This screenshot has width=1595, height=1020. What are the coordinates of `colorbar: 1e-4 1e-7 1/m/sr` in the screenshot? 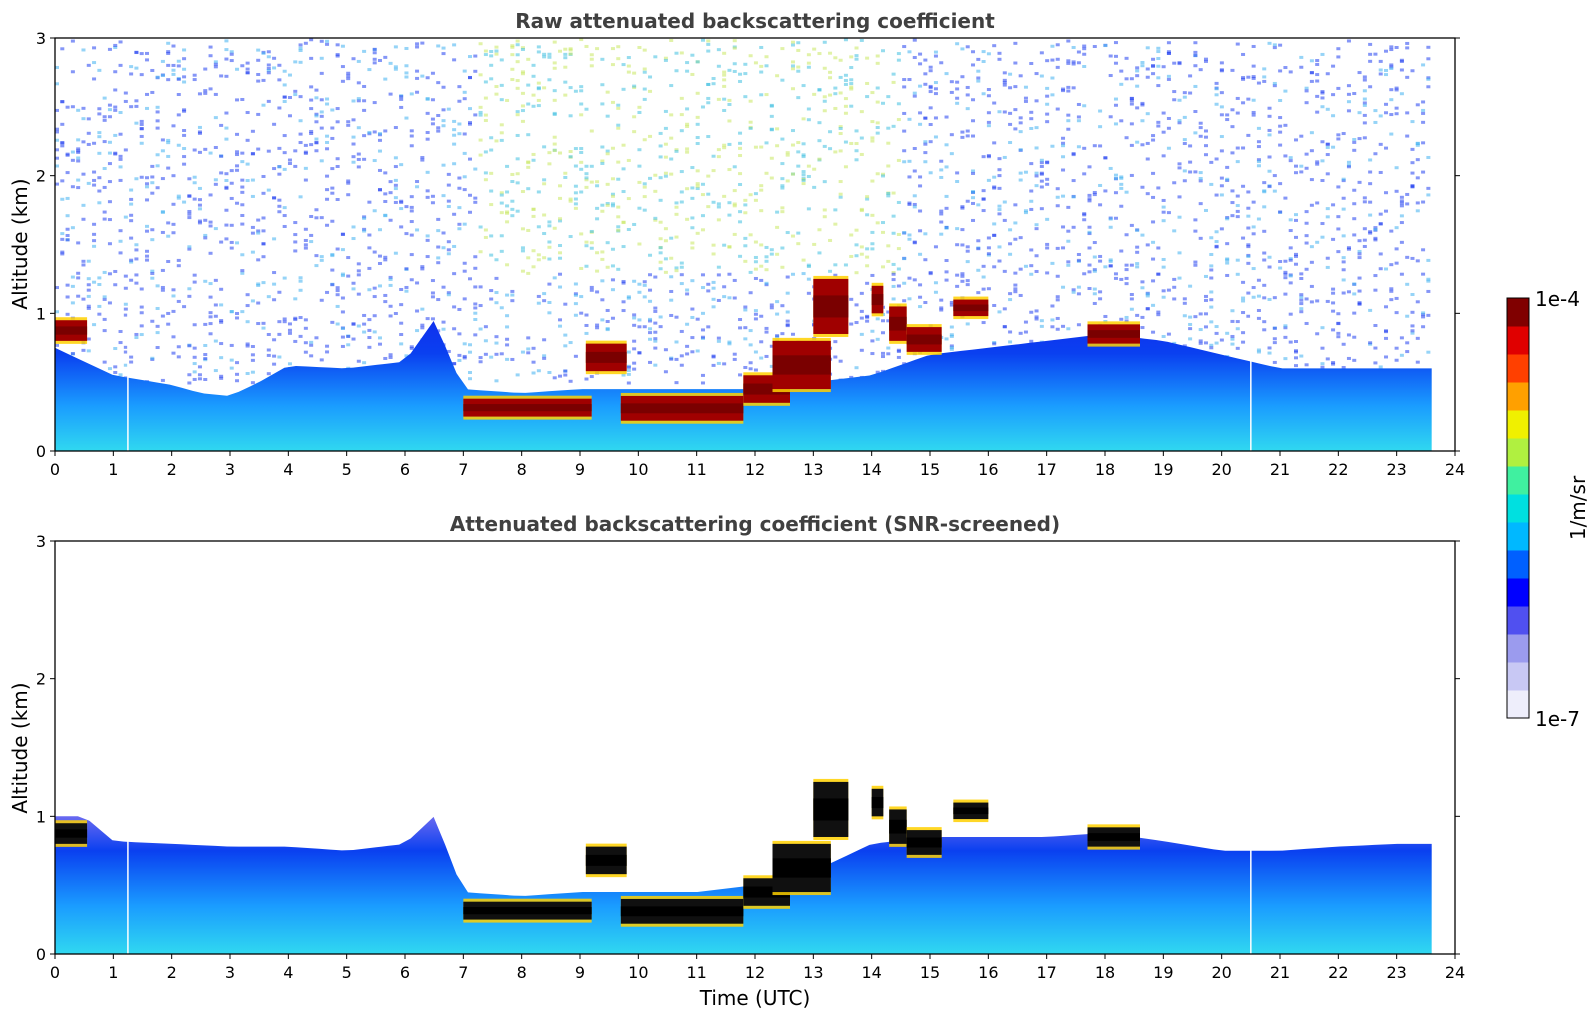 It's located at (1548, 509).